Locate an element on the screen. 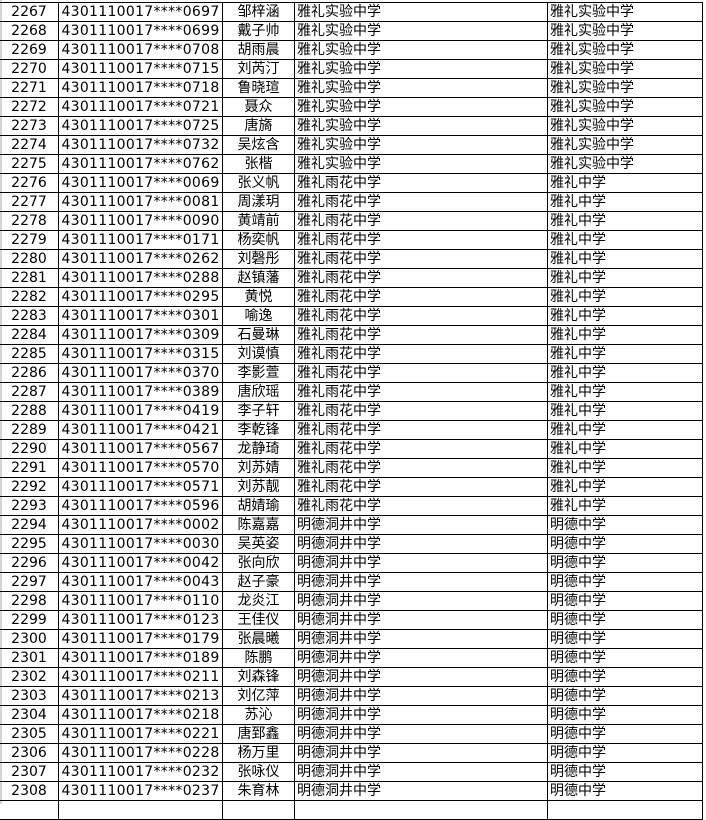 Image resolution: width=706 pixels, height=820 pixels. id-number-cell: 4301110017****0262 is located at coordinates (140, 259).